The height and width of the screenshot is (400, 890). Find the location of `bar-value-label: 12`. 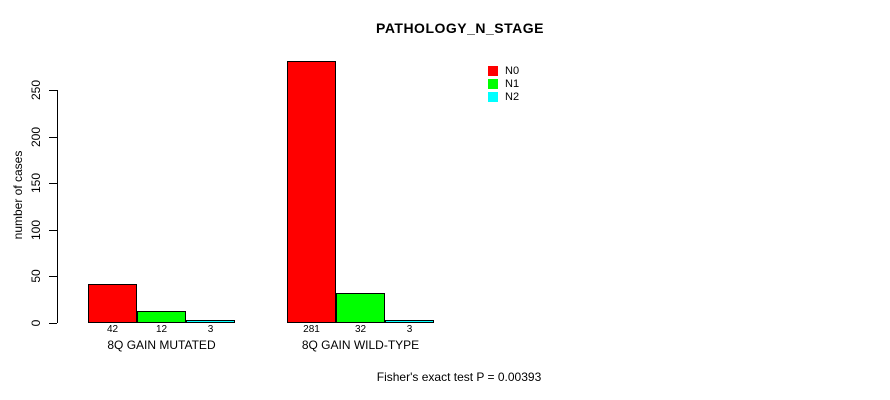

bar-value-label: 12 is located at coordinates (161, 329).